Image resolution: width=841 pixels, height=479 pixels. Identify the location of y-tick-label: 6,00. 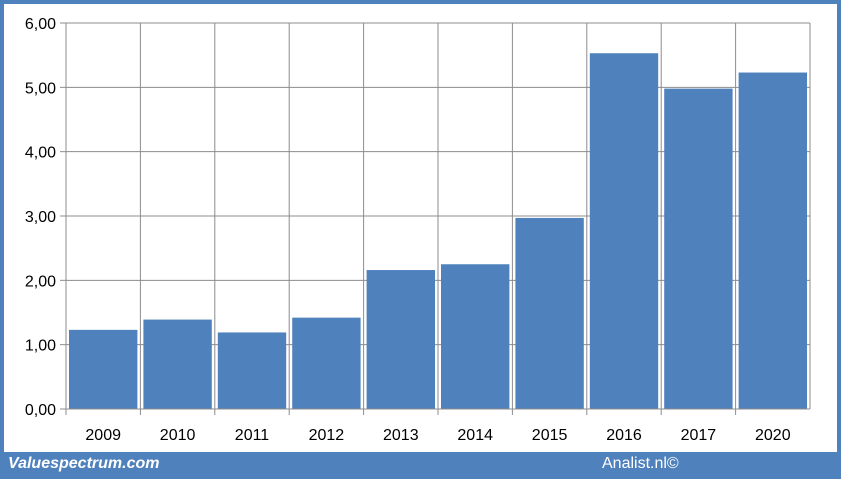
(40, 24).